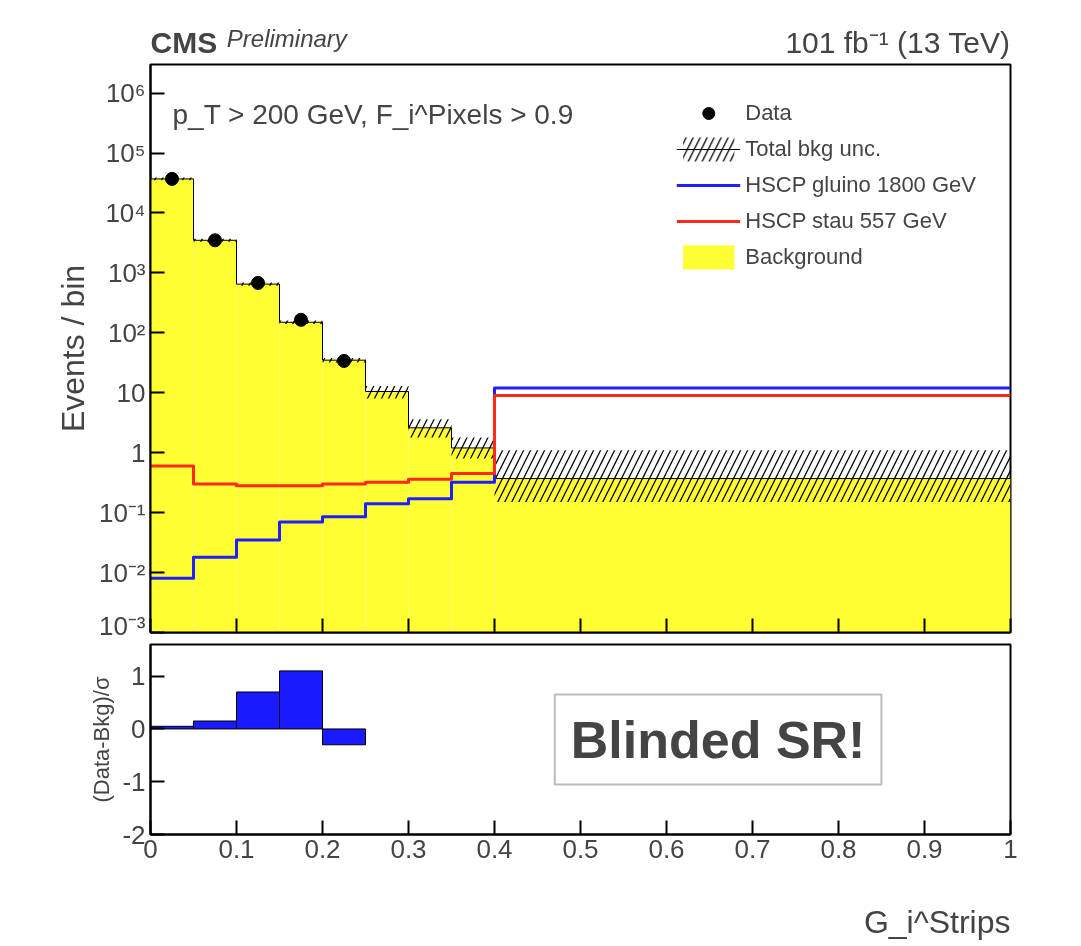 Image resolution: width=1081 pixels, height=946 pixels. Describe the element at coordinates (768, 113) in the screenshot. I see `legend-label: Data` at that location.